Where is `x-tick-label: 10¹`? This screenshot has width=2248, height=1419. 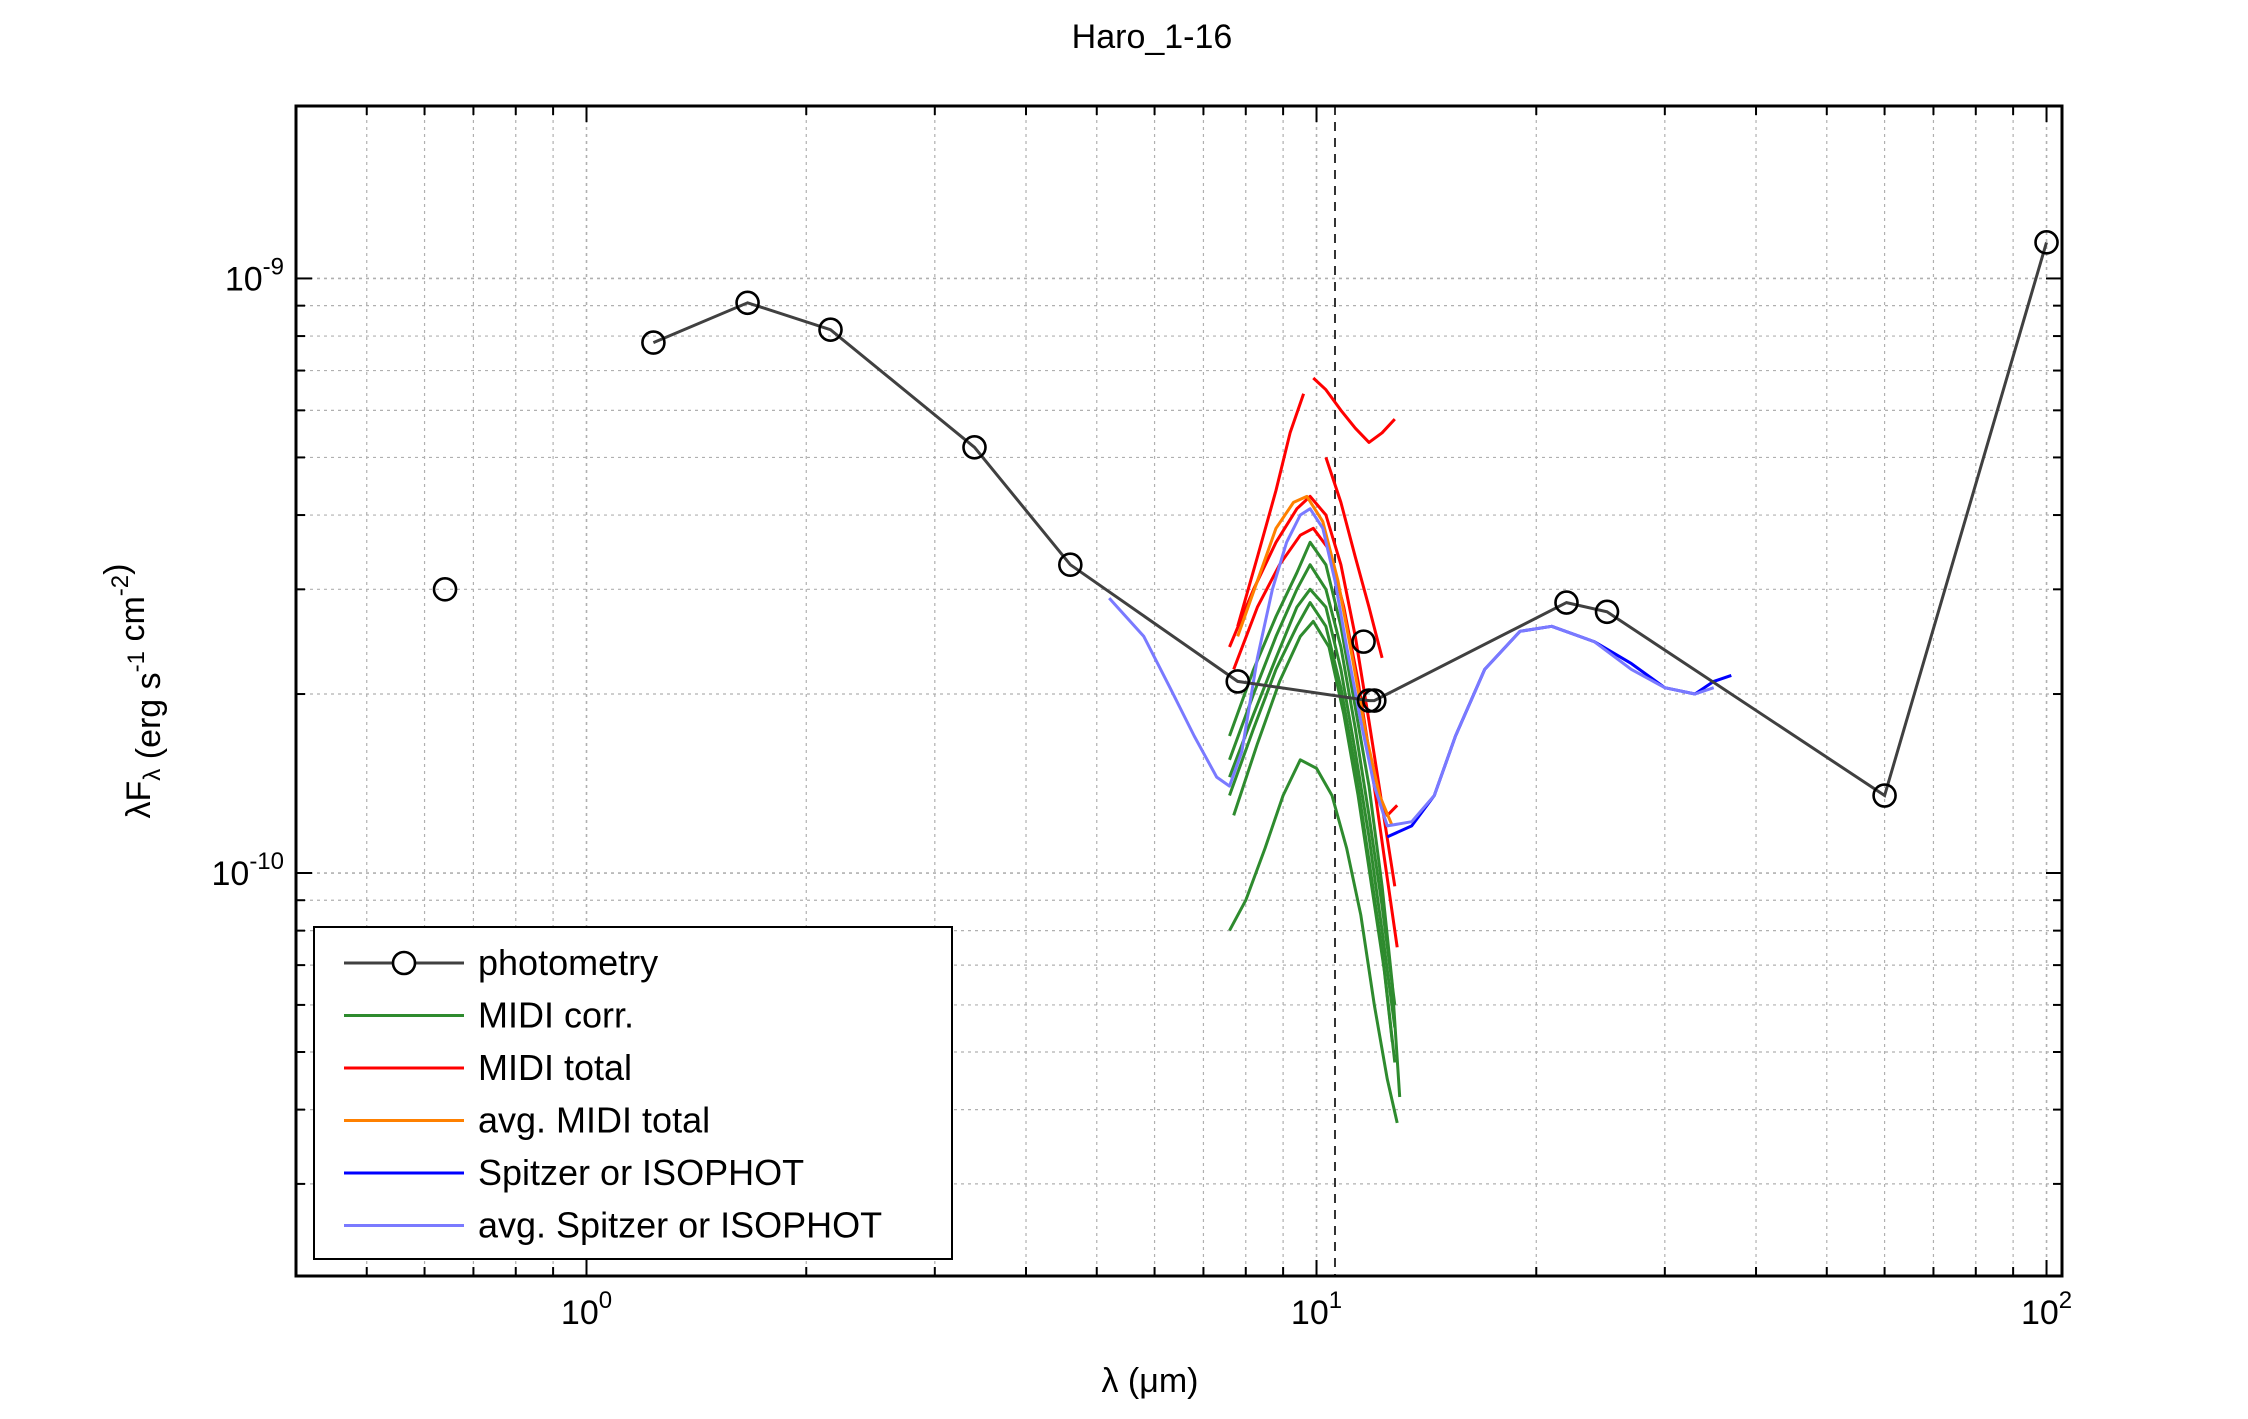 x-tick-label: 10¹ is located at coordinates (1316, 1309).